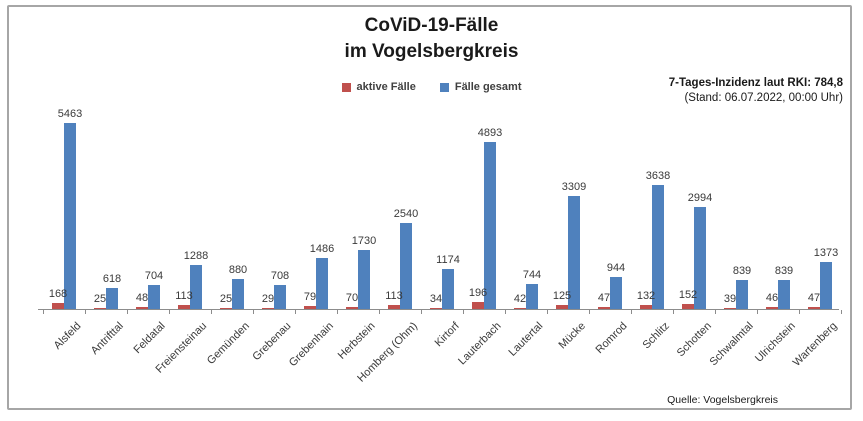 The width and height of the screenshot is (863, 421). I want to click on value-label-gesamt: 1486, so click(322, 249).